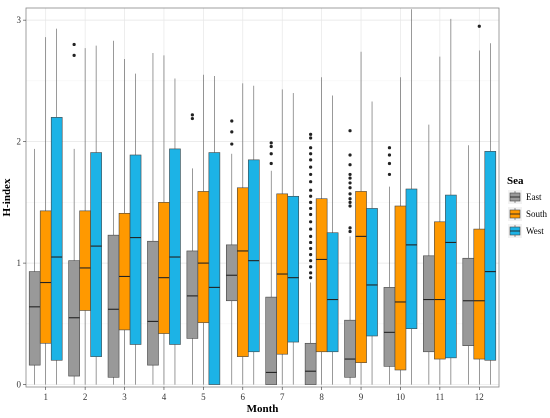 Image resolution: width=550 pixels, height=418 pixels. What do you see at coordinates (515, 214) in the screenshot?
I see `legend-key-south` at bounding box center [515, 214].